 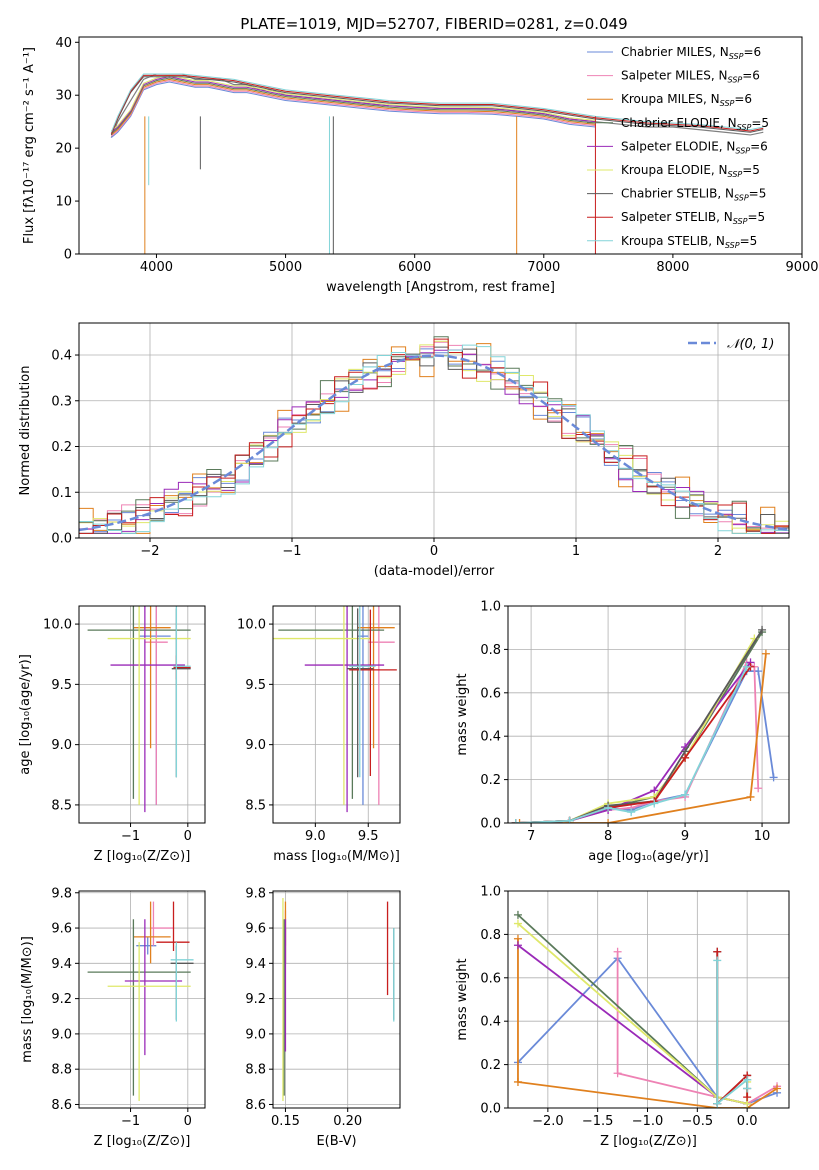 What do you see at coordinates (434, 443) in the screenshot?
I see `gaussian-curve` at bounding box center [434, 443].